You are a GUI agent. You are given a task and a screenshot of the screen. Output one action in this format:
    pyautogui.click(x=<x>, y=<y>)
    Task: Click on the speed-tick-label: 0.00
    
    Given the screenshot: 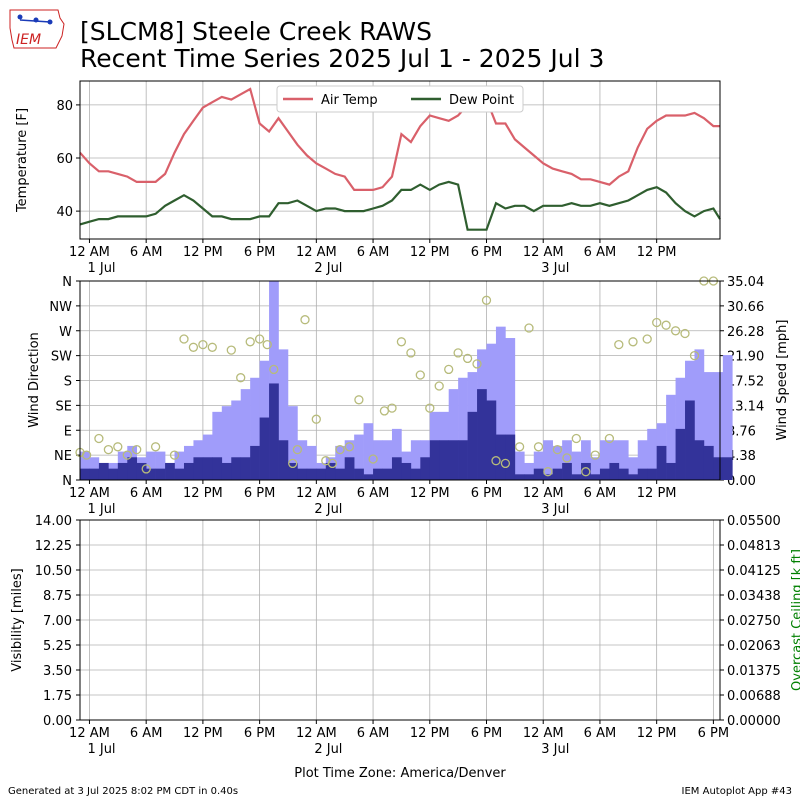 What is the action you would take?
    pyautogui.click(x=741, y=481)
    